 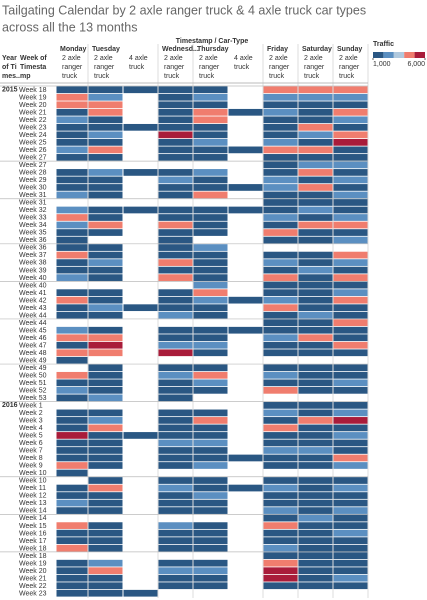 What do you see at coordinates (33, 112) in the screenshot?
I see `week-label: Week 21` at bounding box center [33, 112].